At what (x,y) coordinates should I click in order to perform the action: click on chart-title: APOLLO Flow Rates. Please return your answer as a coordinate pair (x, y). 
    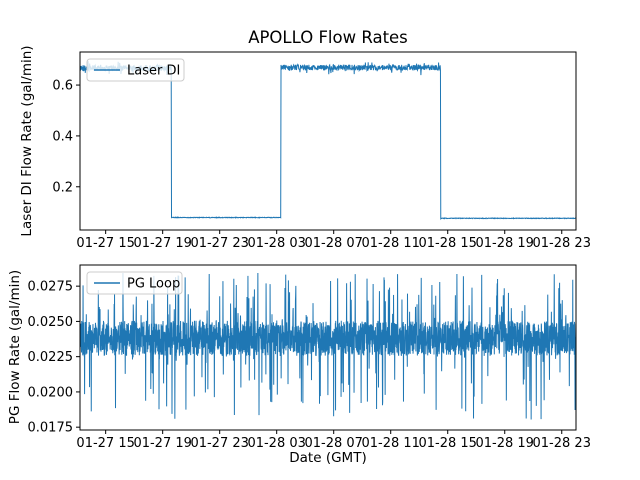
    Looking at the image, I should click on (328, 37).